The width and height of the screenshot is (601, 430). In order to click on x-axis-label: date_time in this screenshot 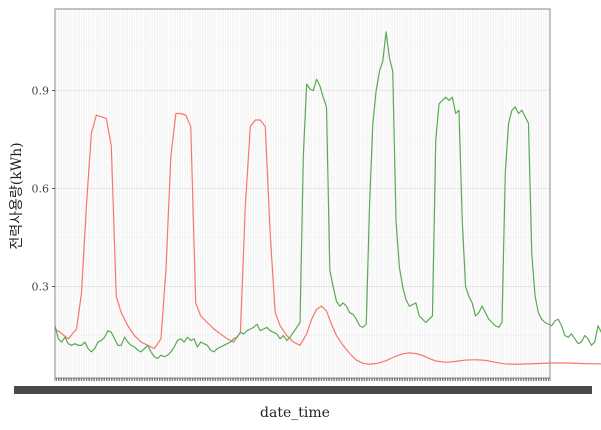, I will do `click(295, 413)`.